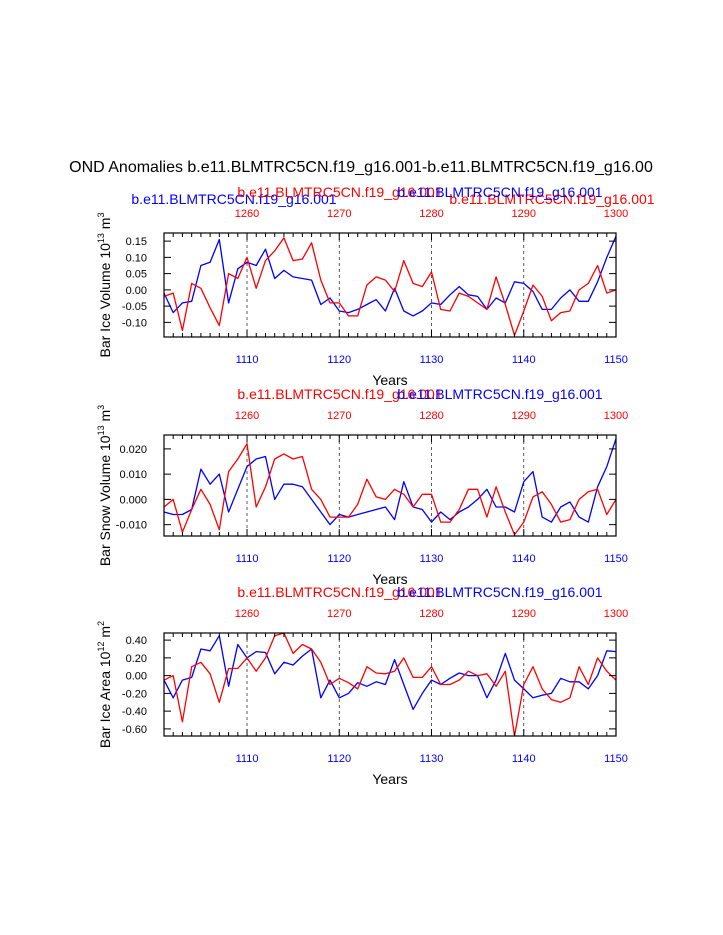 Image resolution: width=723 pixels, height=935 pixels. I want to click on y-tick-label: 0.15, so click(136, 242).